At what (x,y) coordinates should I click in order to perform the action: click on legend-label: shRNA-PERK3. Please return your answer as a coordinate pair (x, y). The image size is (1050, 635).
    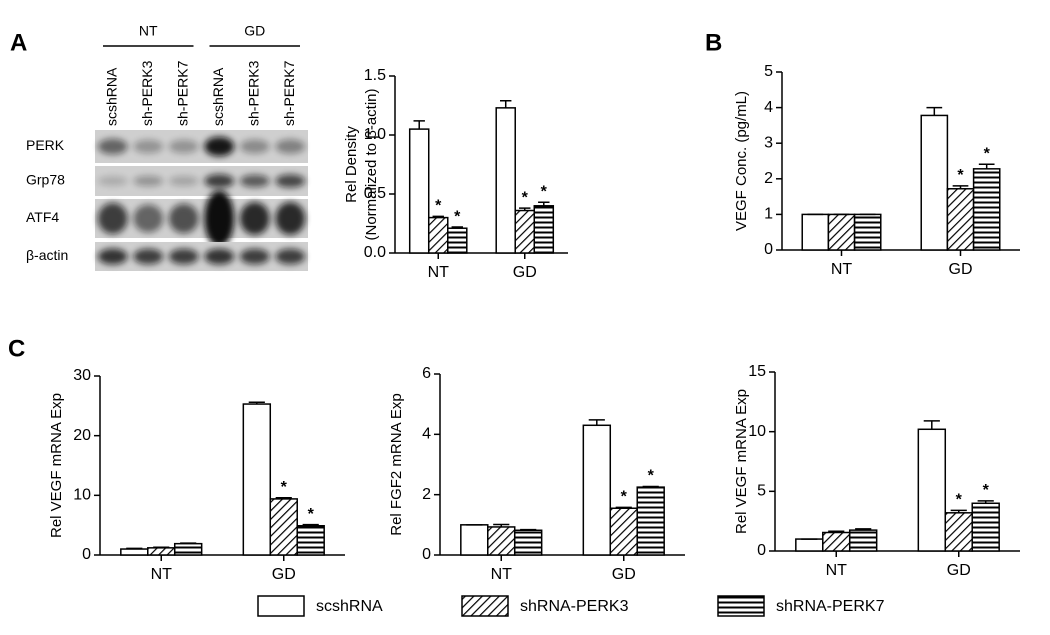
    Looking at the image, I should click on (574, 606).